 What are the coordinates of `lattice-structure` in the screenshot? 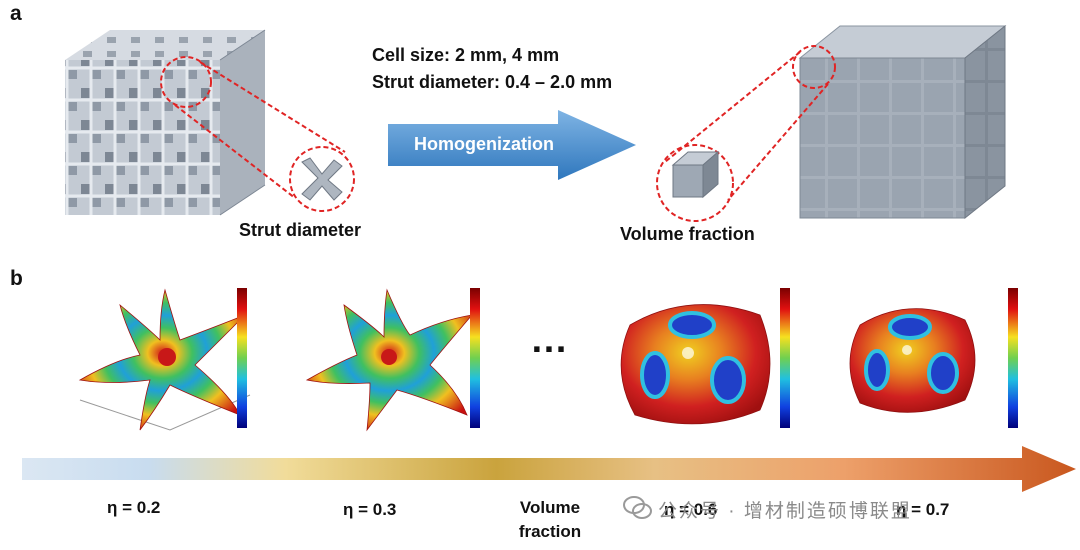 It's located at (165, 122).